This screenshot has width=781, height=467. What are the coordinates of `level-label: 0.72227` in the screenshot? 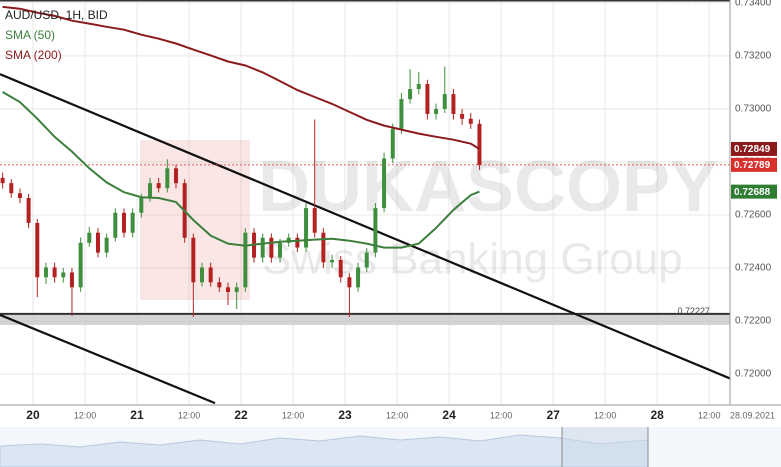 It's located at (693, 311).